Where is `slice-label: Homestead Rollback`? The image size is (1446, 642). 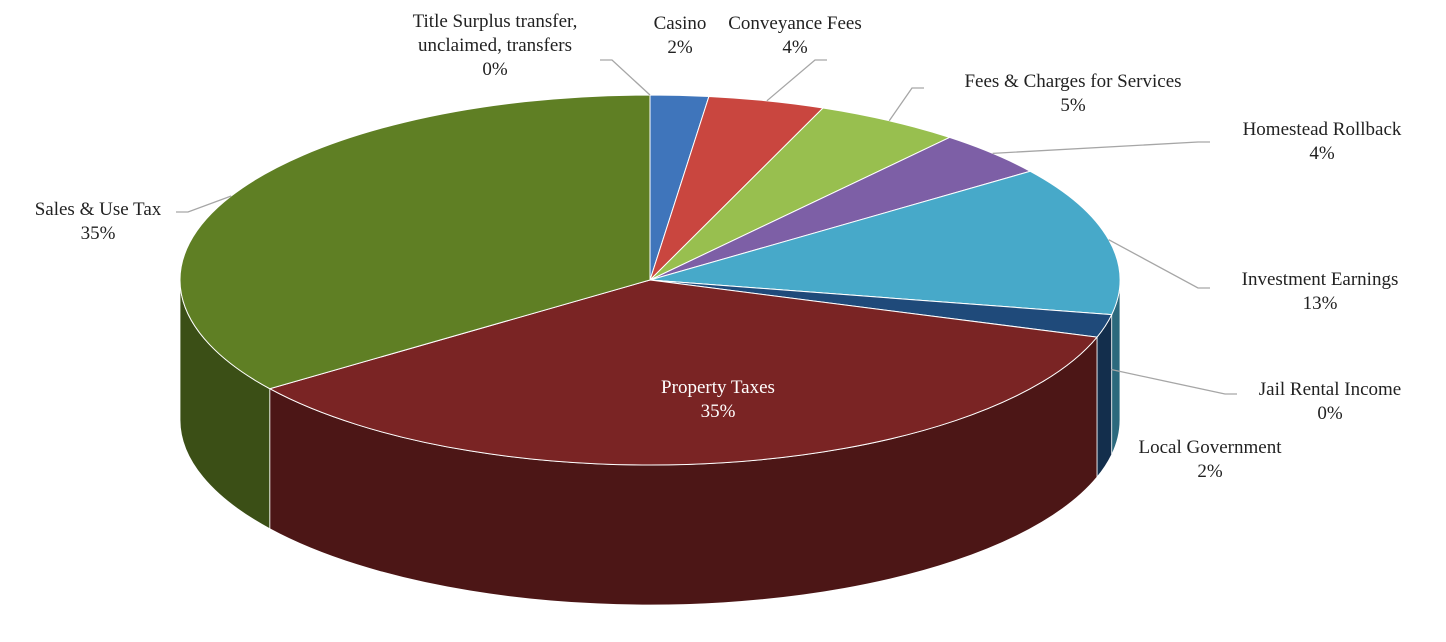 slice-label: Homestead Rollback is located at coordinates (1322, 129).